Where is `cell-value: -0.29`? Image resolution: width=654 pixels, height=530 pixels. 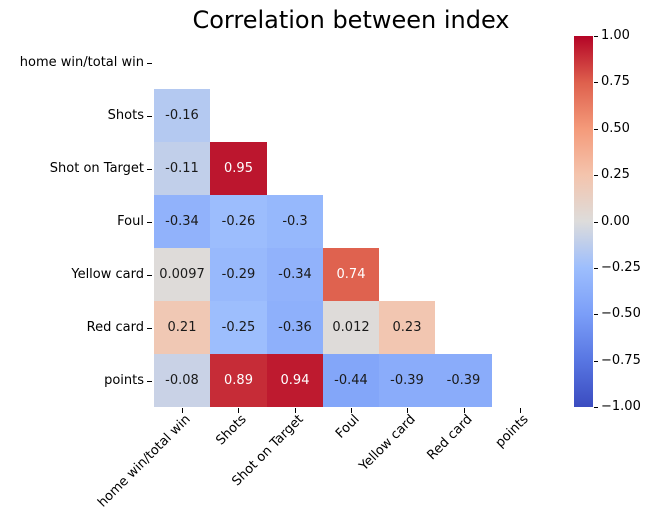 cell-value: -0.29 is located at coordinates (238, 274).